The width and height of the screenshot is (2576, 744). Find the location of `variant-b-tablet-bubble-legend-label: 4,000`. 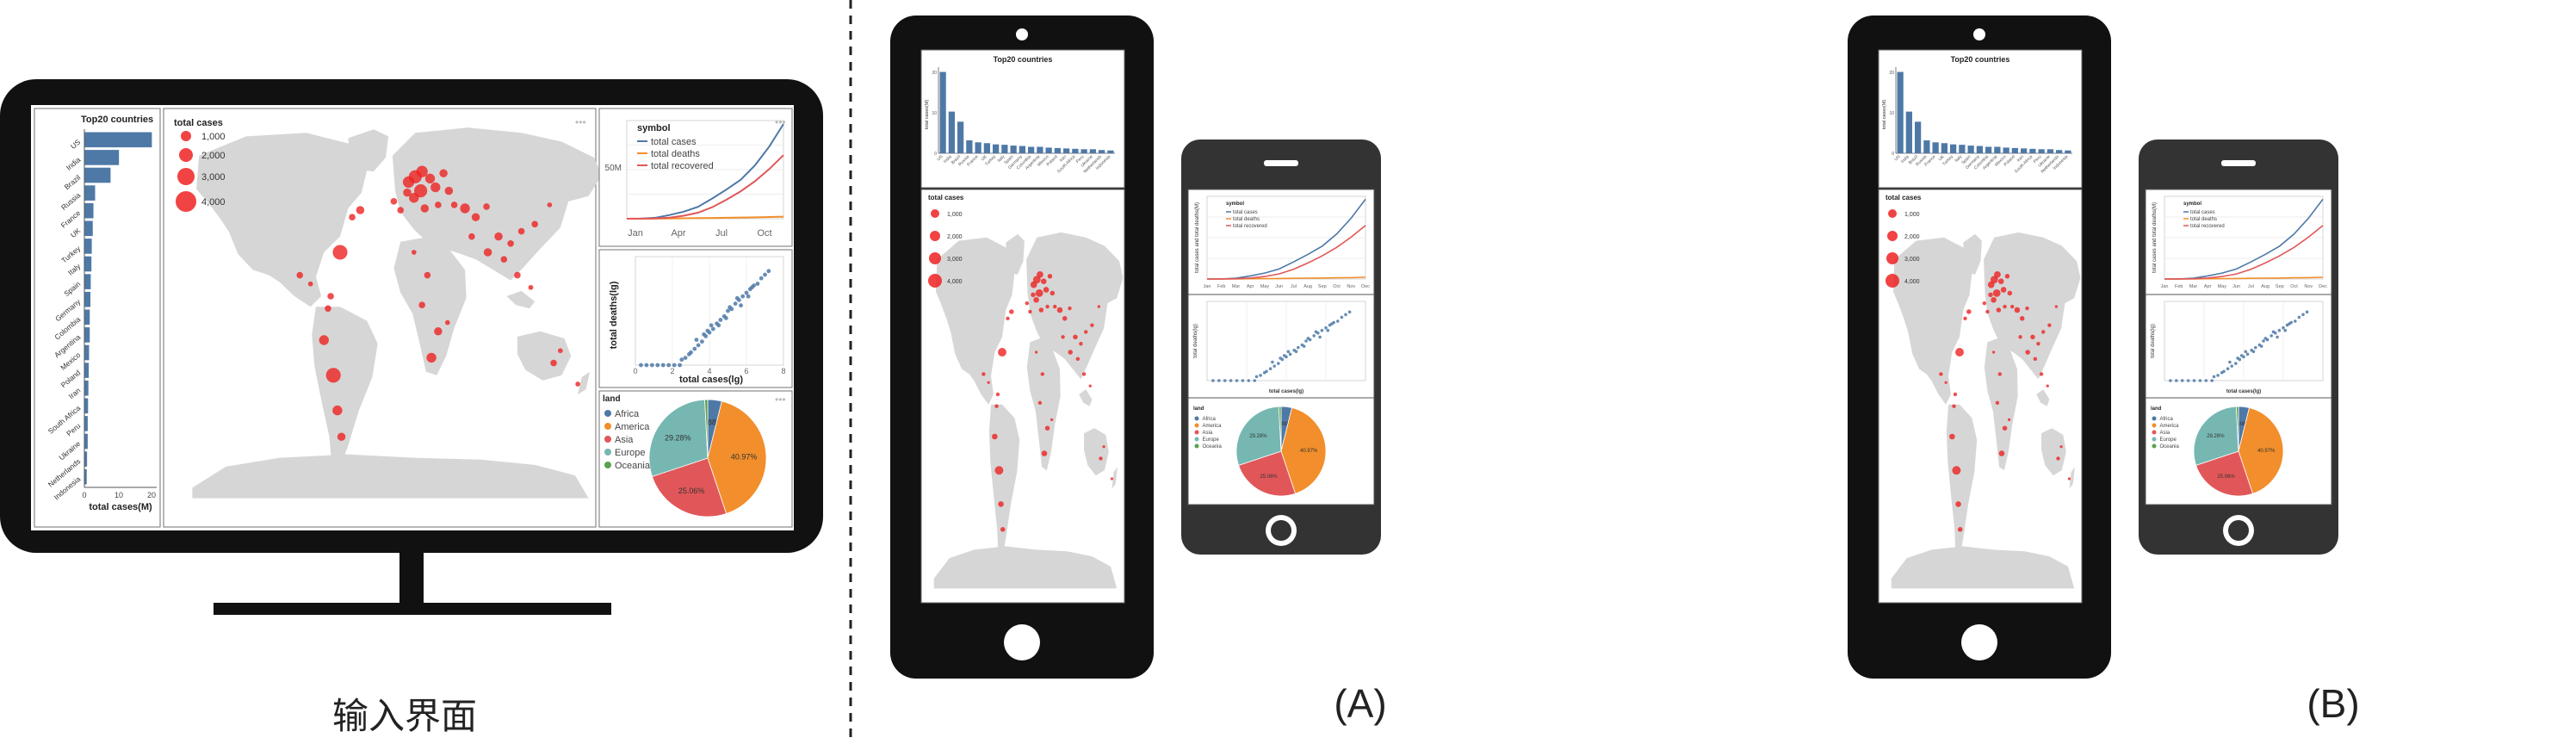

variant-b-tablet-bubble-legend-label: 4,000 is located at coordinates (1912, 282).